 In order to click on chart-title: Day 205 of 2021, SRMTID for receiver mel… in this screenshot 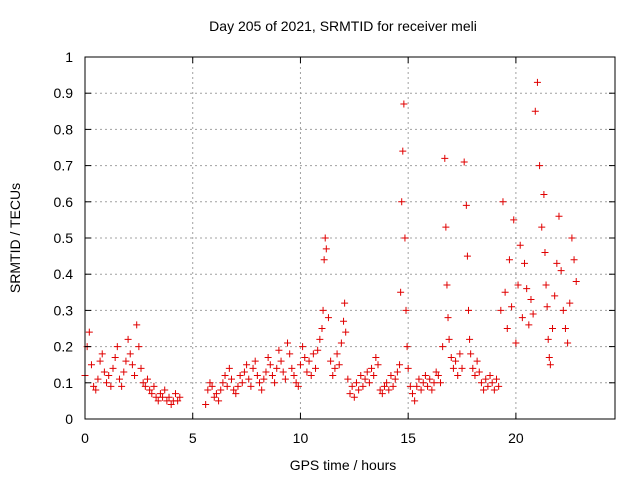, I will do `click(343, 26)`.